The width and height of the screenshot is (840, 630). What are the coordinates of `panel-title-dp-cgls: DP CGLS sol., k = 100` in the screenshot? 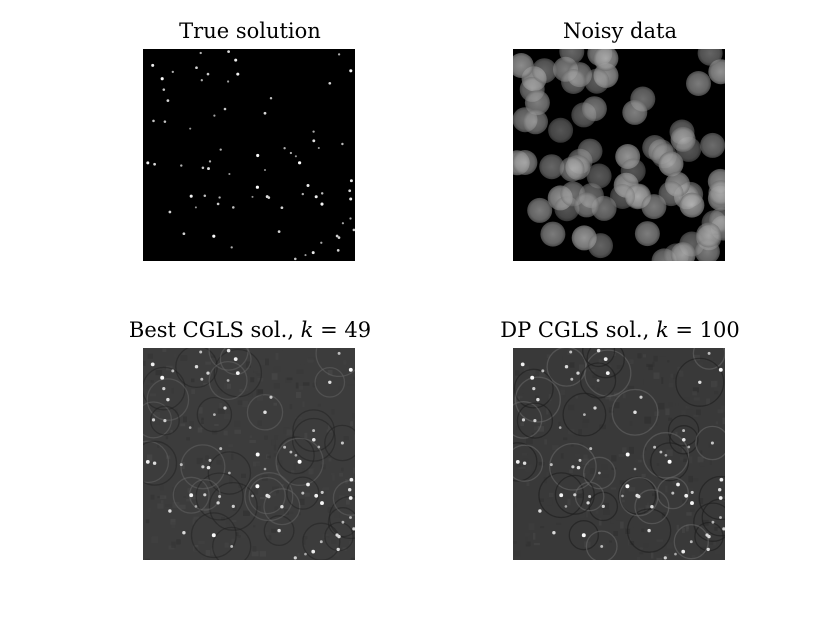 It's located at (620, 330).